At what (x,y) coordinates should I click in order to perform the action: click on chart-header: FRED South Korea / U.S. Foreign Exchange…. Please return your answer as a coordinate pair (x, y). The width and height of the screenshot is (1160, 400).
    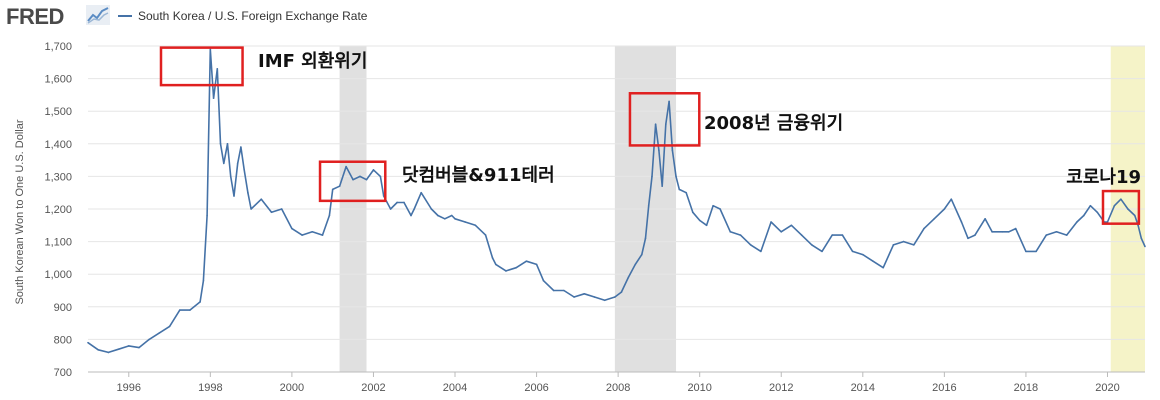
    Looking at the image, I should click on (580, 17).